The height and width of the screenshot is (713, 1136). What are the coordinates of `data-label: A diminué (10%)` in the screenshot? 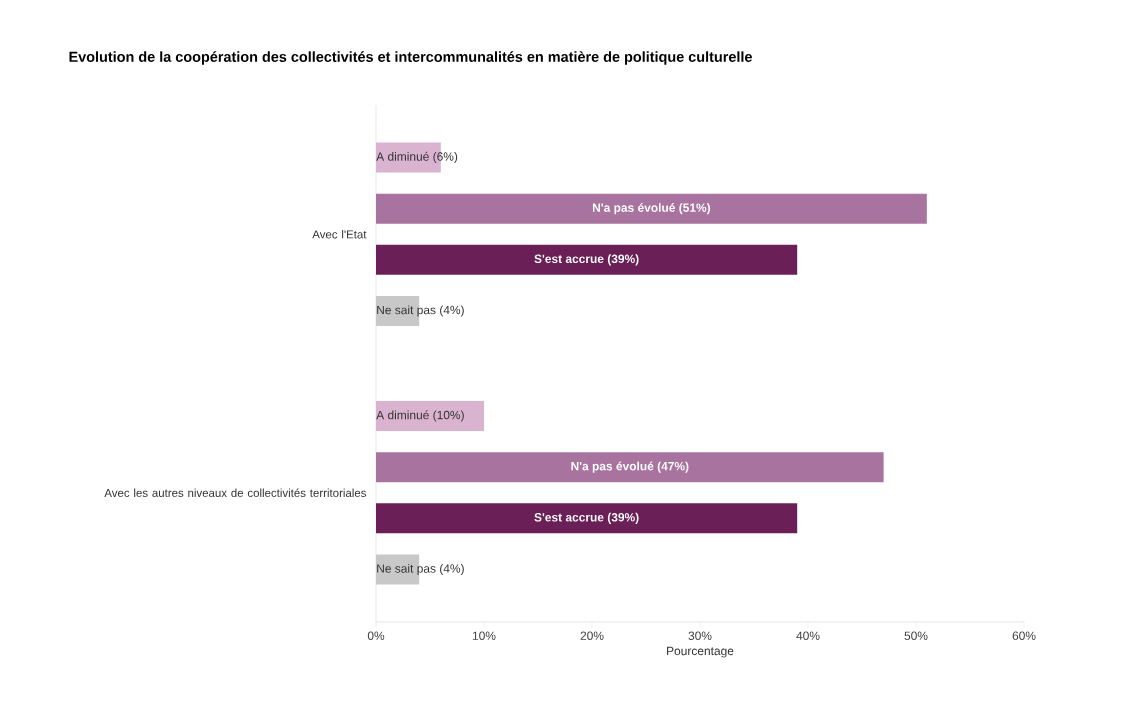 It's located at (420, 416).